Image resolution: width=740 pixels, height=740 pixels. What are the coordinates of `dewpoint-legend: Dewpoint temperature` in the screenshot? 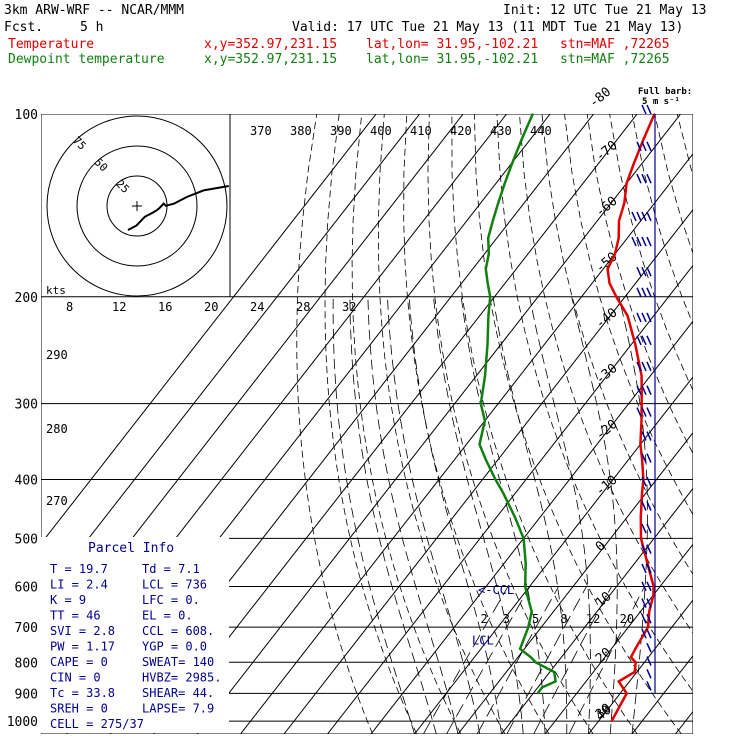 It's located at (86, 59).